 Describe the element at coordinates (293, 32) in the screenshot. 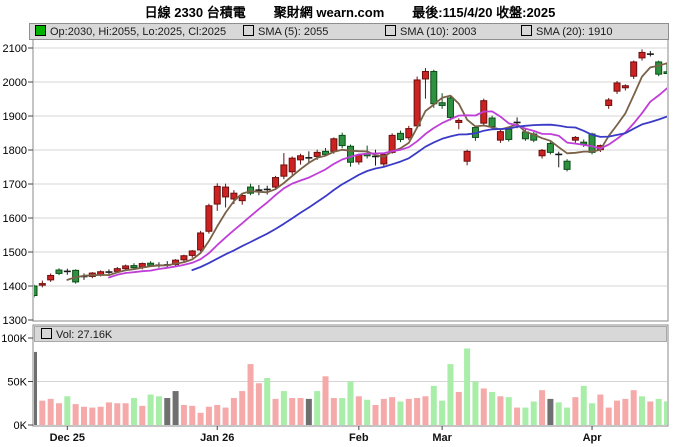

I see `sma5-legend-label: SMA (5): 2055` at that location.